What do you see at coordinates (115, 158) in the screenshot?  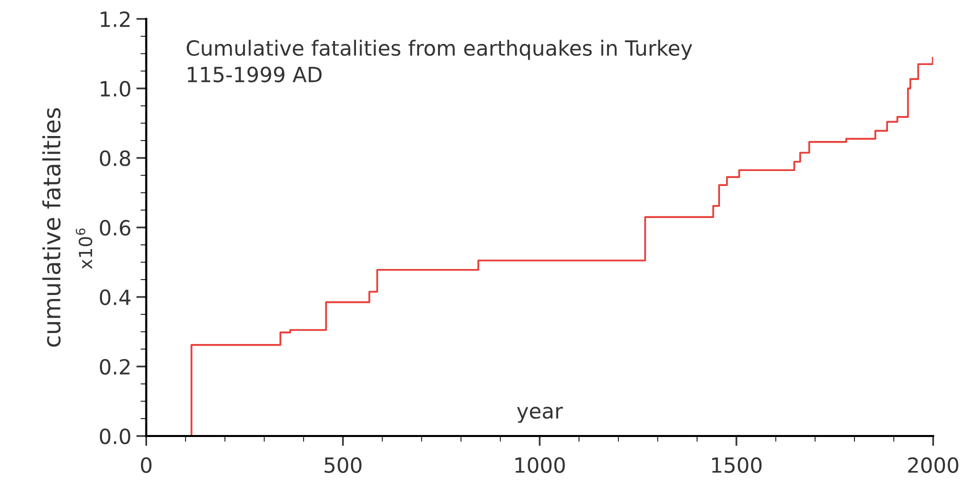 I see `y-tick-label: 0.8` at bounding box center [115, 158].